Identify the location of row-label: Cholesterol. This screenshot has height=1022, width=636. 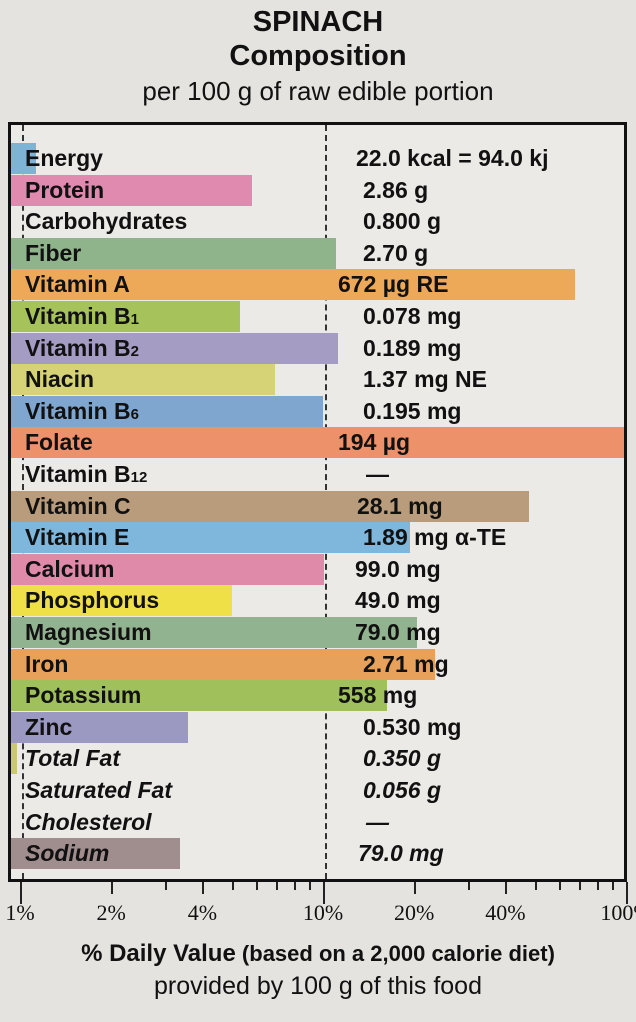
(88, 822).